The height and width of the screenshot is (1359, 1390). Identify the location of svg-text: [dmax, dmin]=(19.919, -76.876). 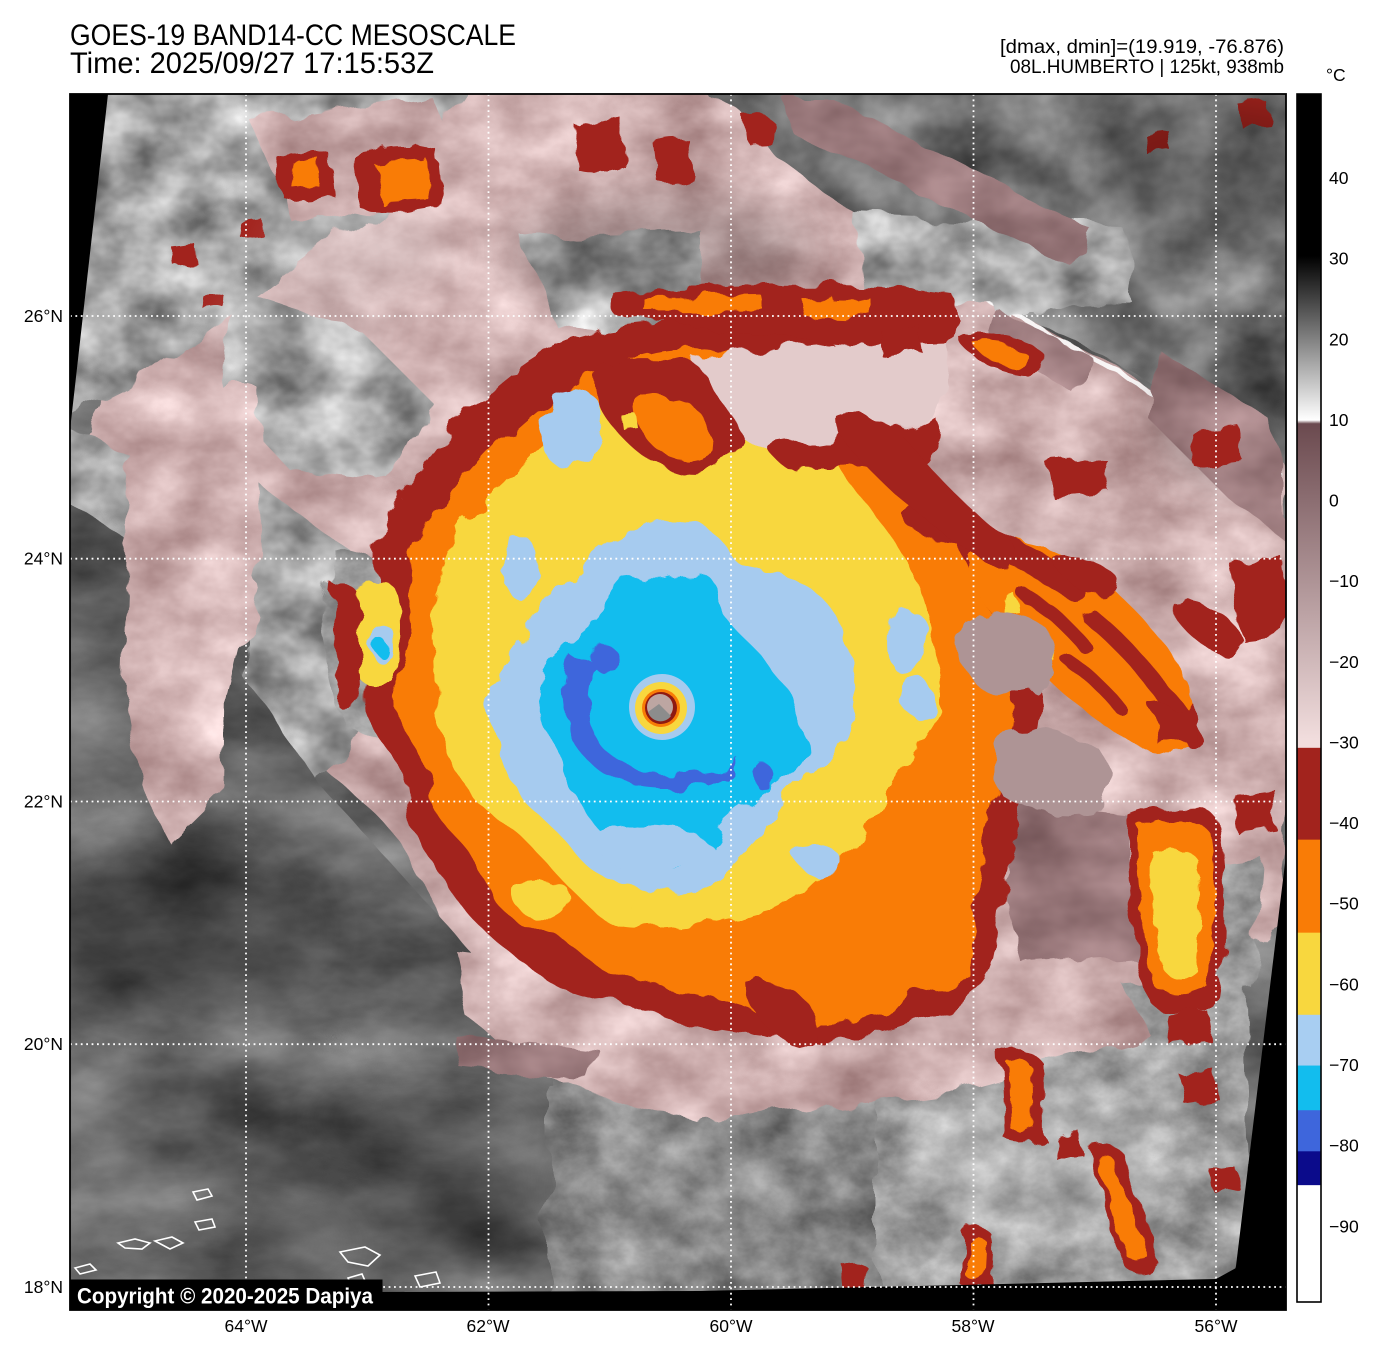
(1142, 47).